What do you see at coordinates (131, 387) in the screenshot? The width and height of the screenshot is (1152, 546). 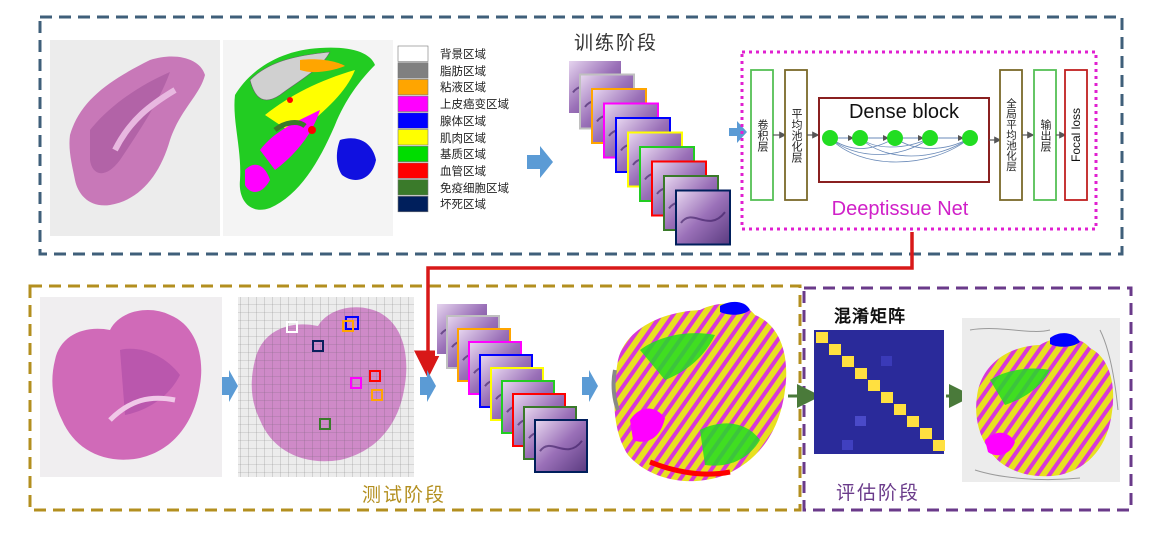 I see `testing-slide-image` at bounding box center [131, 387].